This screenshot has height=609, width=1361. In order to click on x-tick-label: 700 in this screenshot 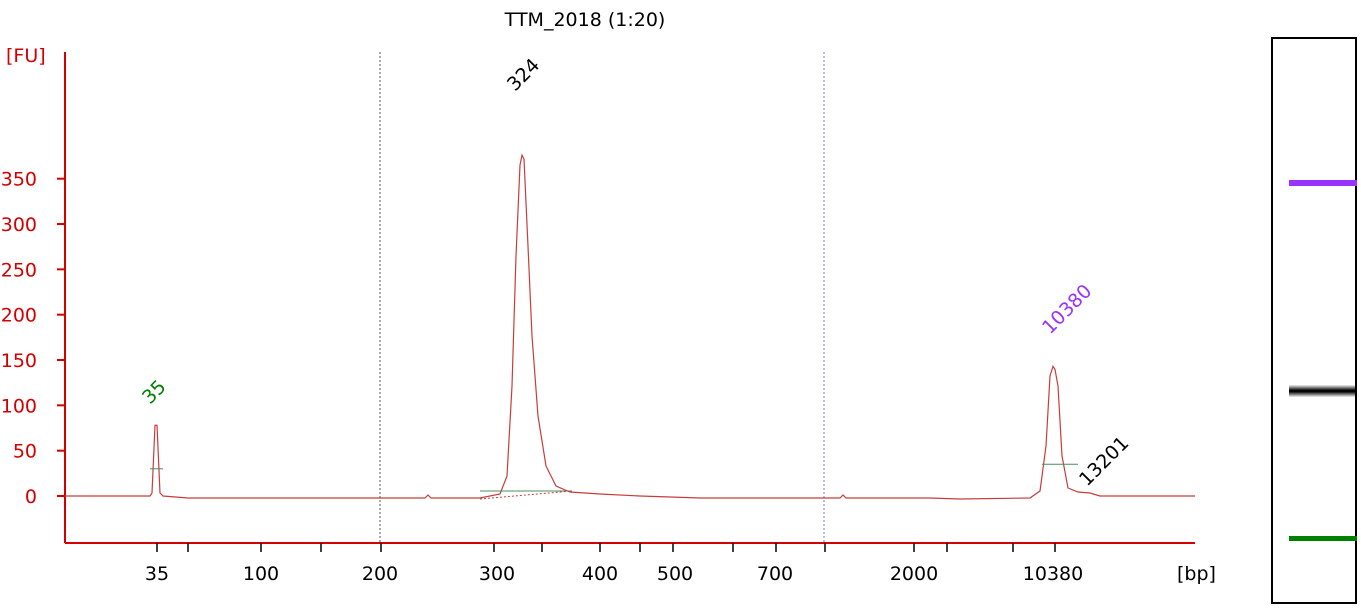, I will do `click(775, 574)`.